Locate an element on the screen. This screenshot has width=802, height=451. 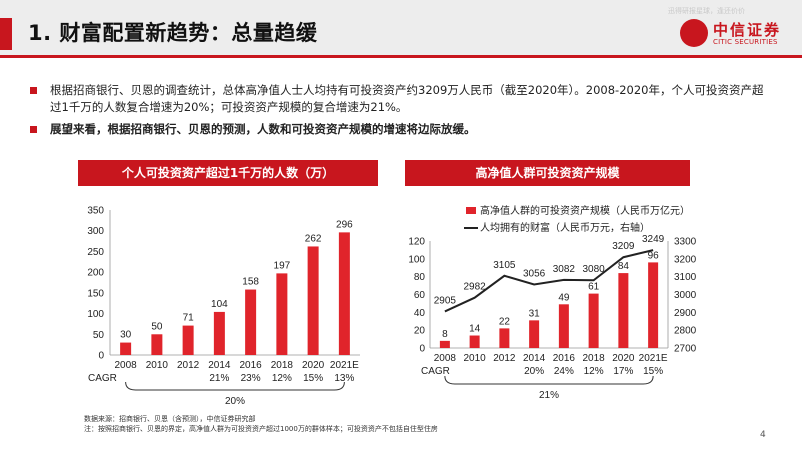
chart2-left-tick-label: 40 is located at coordinates (420, 313).